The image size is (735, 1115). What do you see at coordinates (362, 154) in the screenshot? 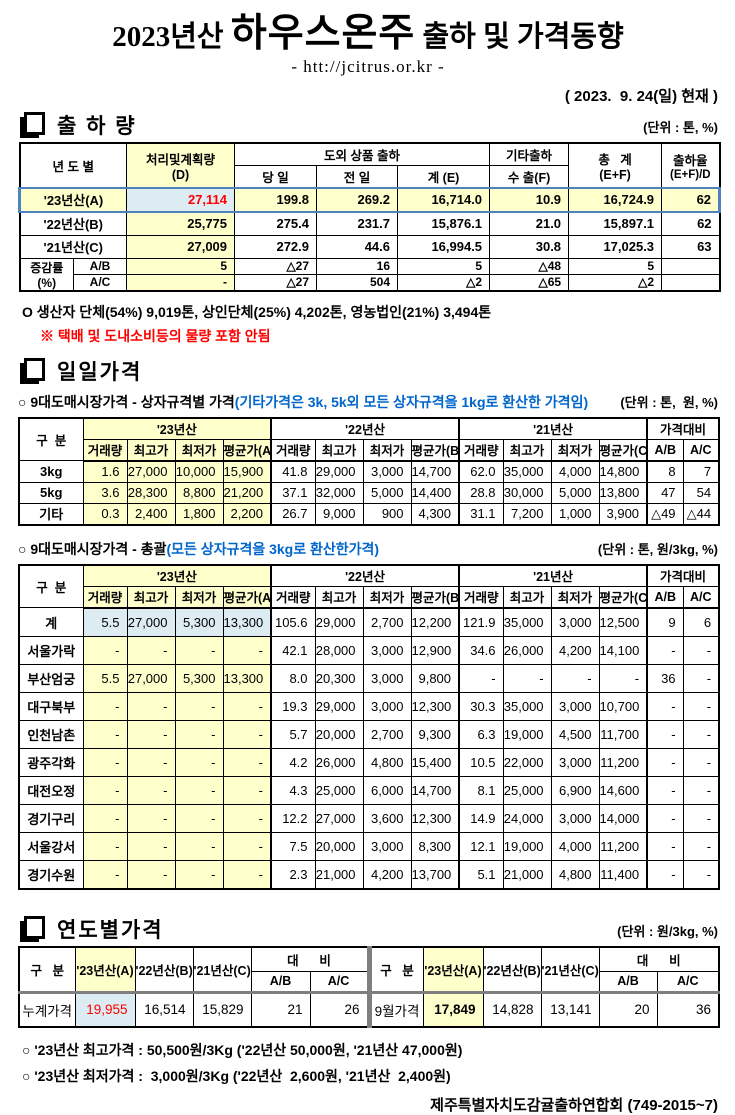
I see `col-group-outbound: 도외 상품 출하` at bounding box center [362, 154].